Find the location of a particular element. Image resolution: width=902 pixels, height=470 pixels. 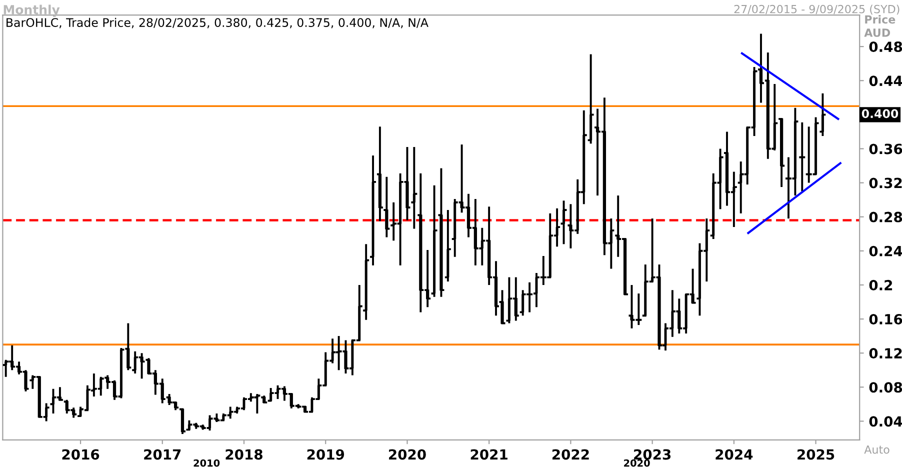

y-tick-label: 0.04 is located at coordinates (885, 421).